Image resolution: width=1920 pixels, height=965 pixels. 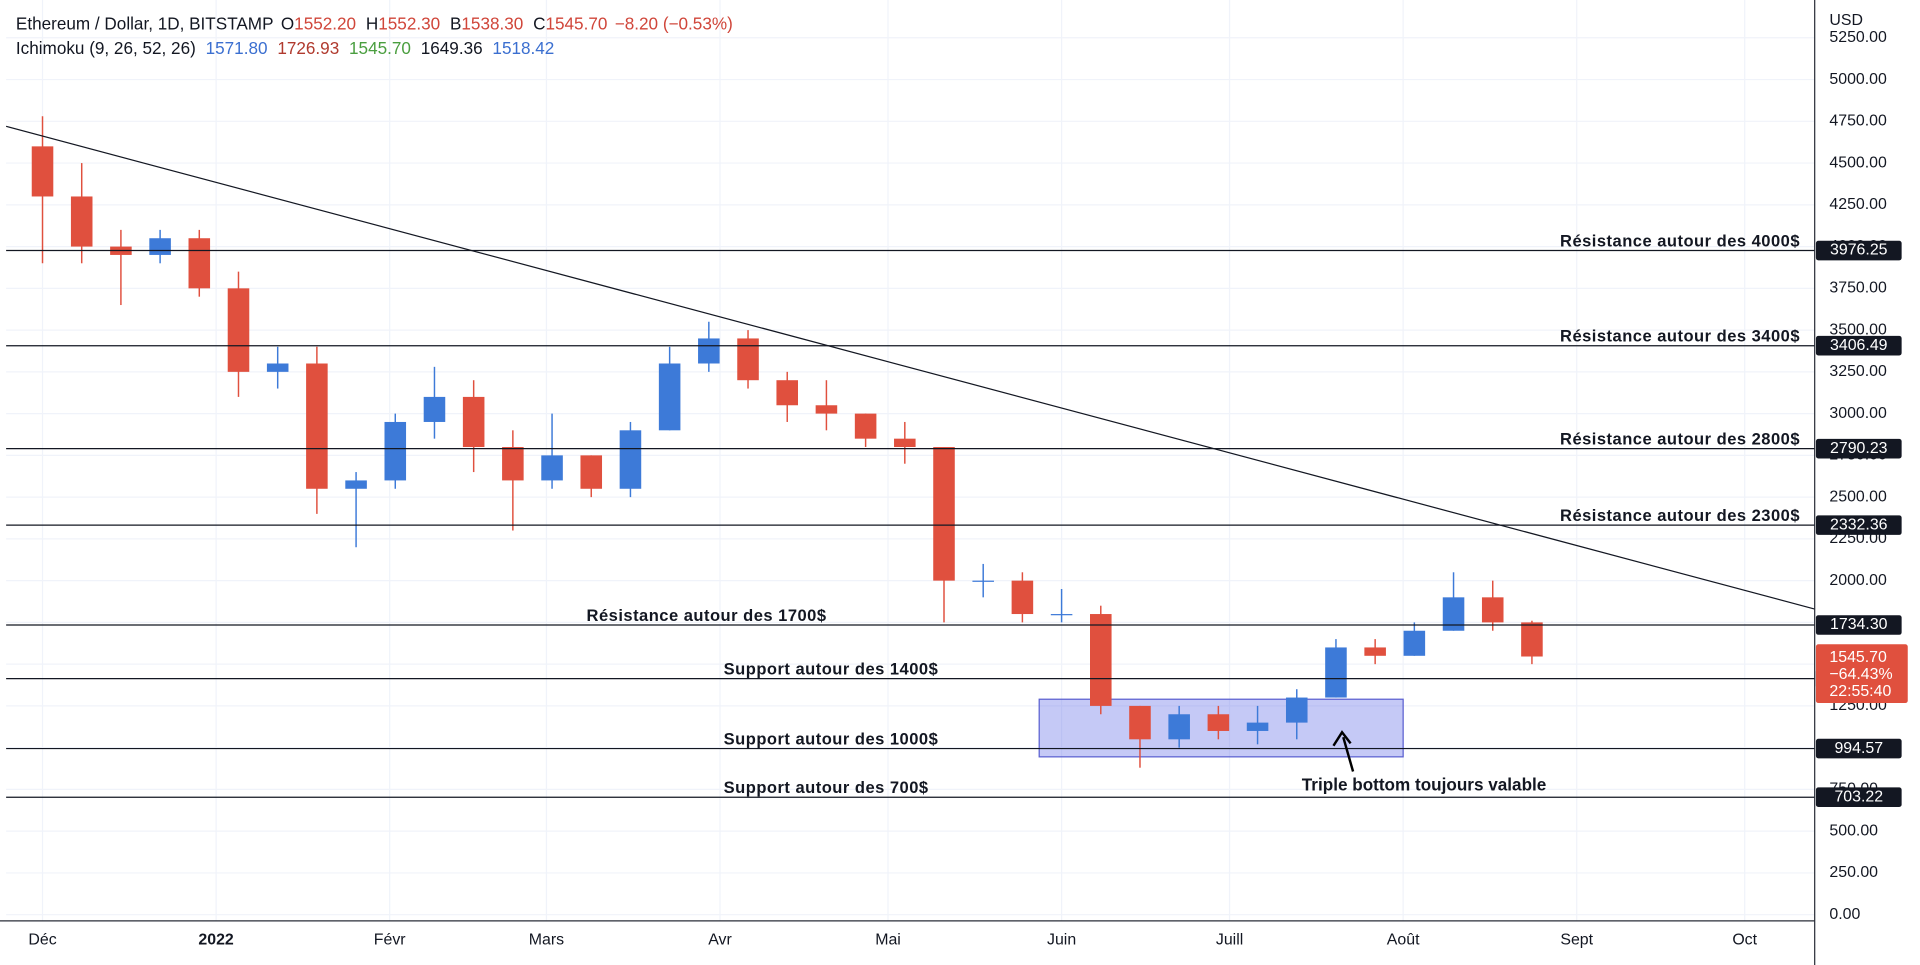 What do you see at coordinates (1858, 496) in the screenshot?
I see `y-tick-label: 2500.00` at bounding box center [1858, 496].